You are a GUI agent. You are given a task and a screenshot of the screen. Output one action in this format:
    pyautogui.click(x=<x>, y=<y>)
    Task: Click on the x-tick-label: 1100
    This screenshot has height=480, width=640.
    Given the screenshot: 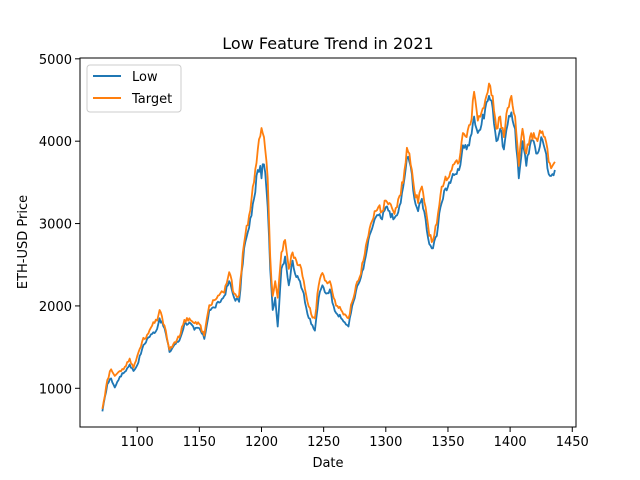 What is the action you would take?
    pyautogui.click(x=137, y=442)
    